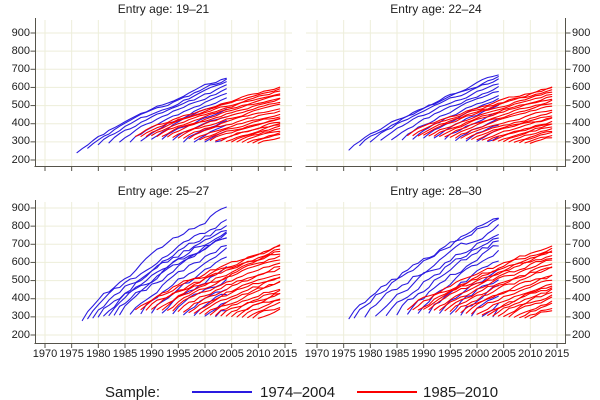 Image resolution: width=600 pixels, height=400 pixels. I want to click on x-tick-label: 1970, so click(45, 354).